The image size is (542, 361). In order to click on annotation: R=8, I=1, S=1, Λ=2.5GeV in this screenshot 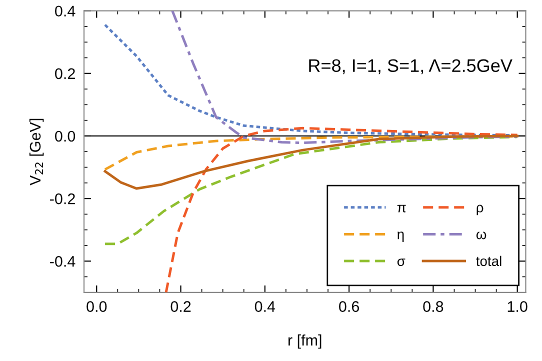, I will do `click(410, 66)`.